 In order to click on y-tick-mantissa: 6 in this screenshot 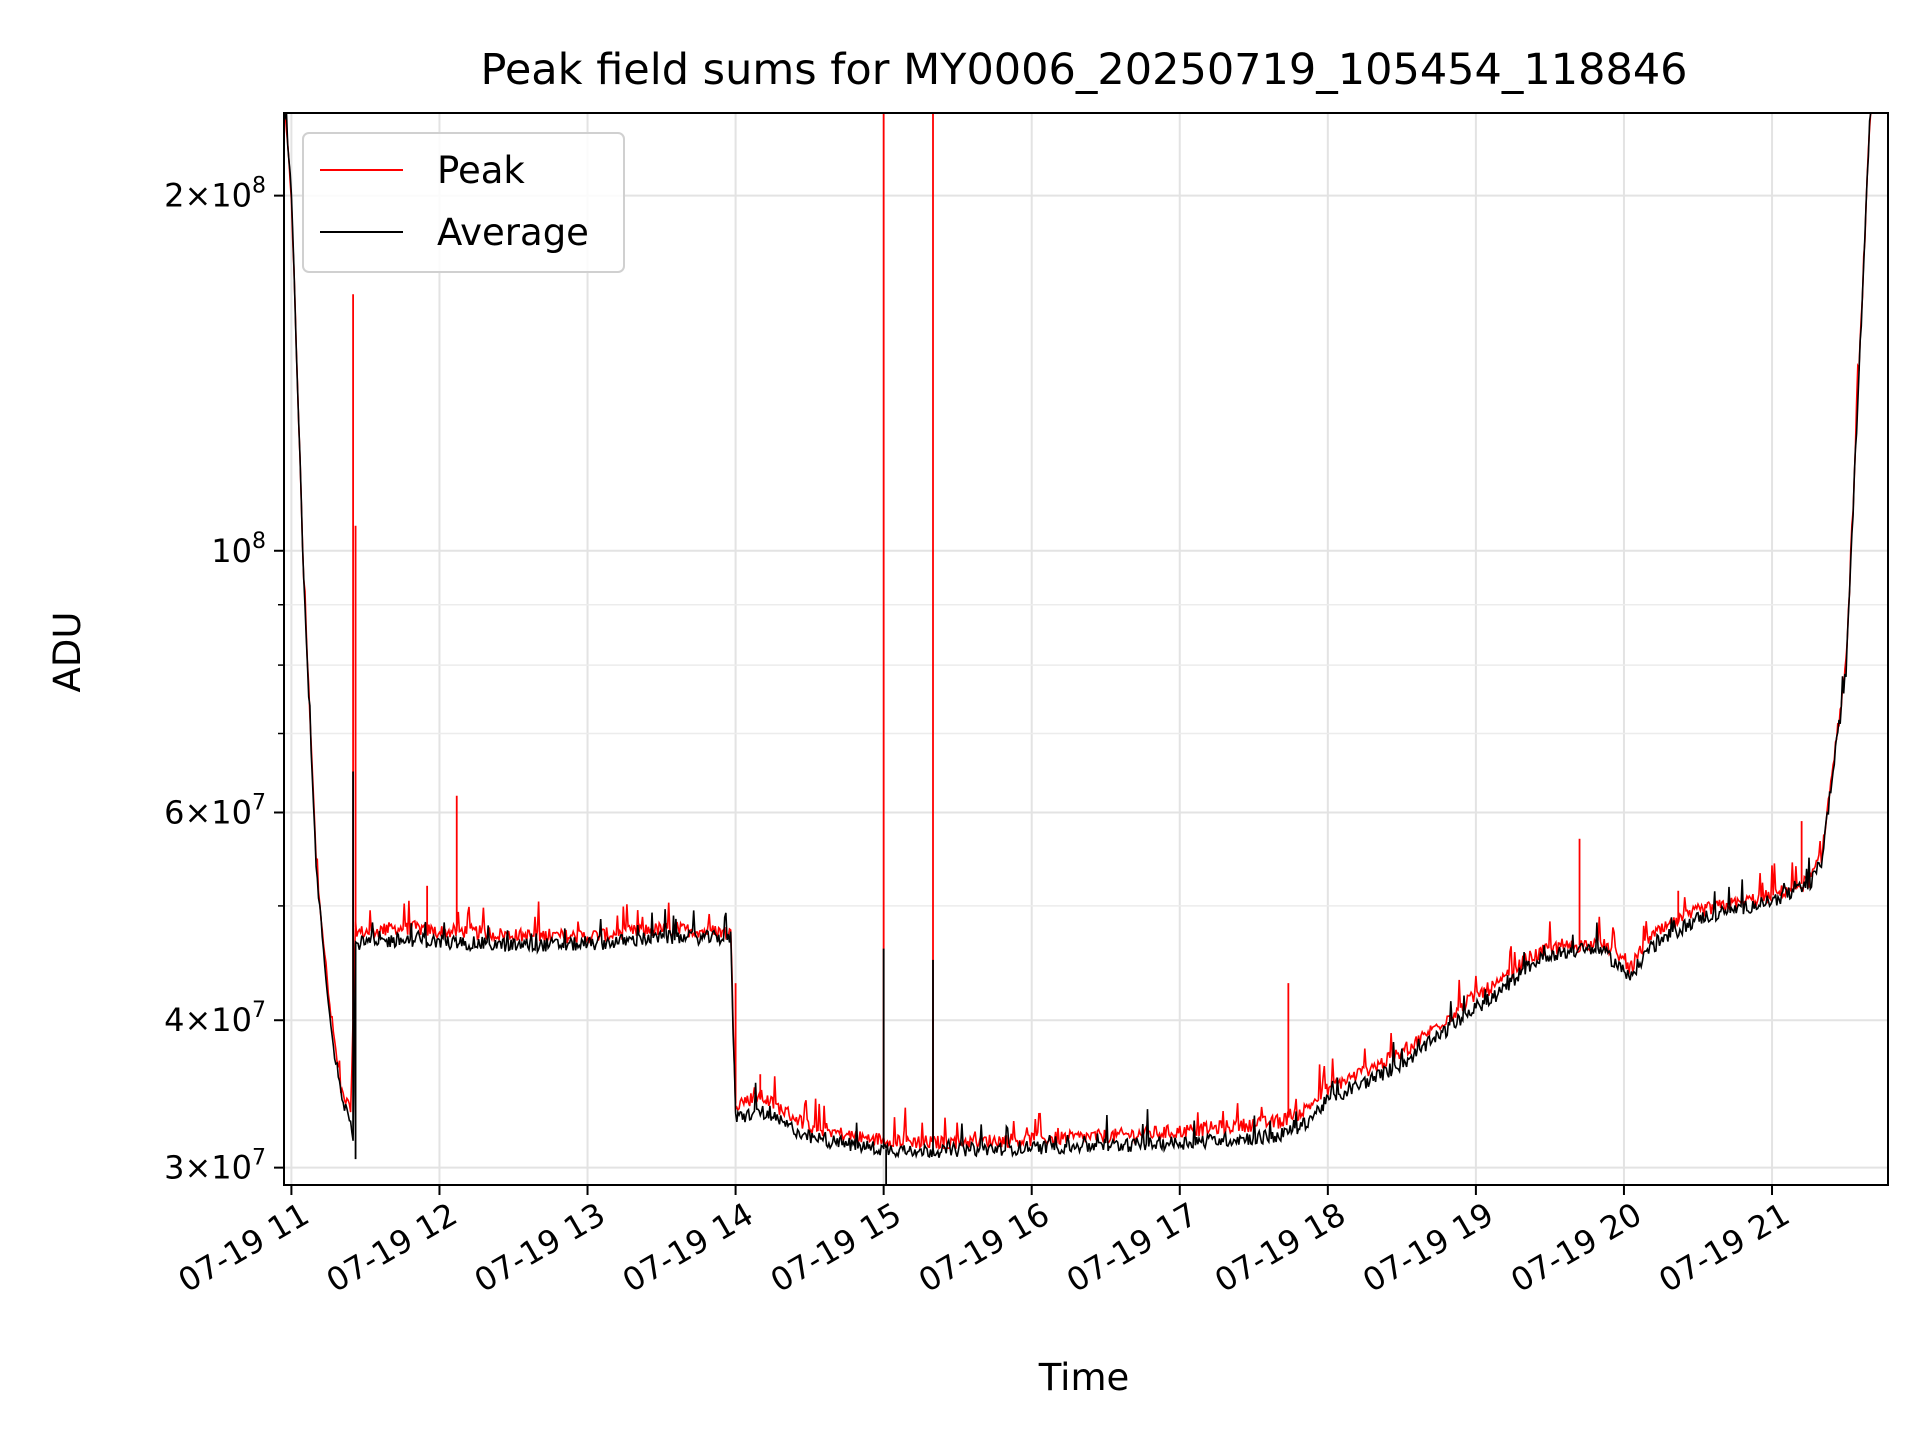, I will do `click(174, 812)`.